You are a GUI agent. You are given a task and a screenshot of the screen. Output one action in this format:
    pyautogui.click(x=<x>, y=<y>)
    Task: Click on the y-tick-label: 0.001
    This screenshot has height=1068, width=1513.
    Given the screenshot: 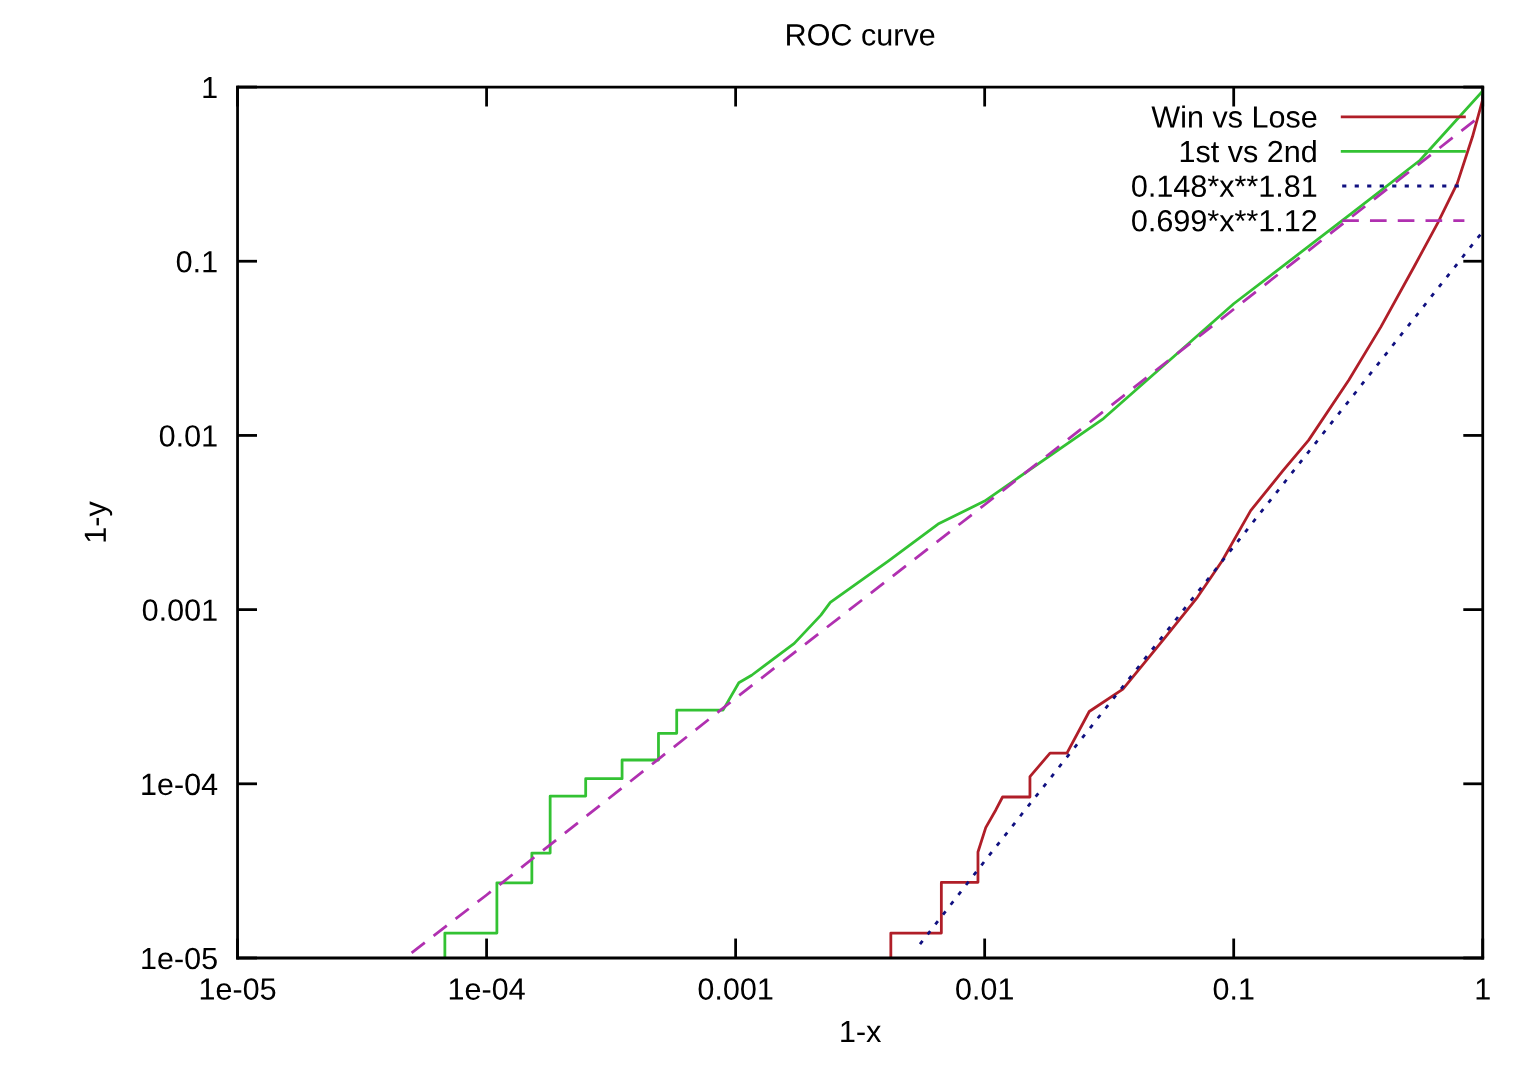 What is the action you would take?
    pyautogui.click(x=179, y=610)
    